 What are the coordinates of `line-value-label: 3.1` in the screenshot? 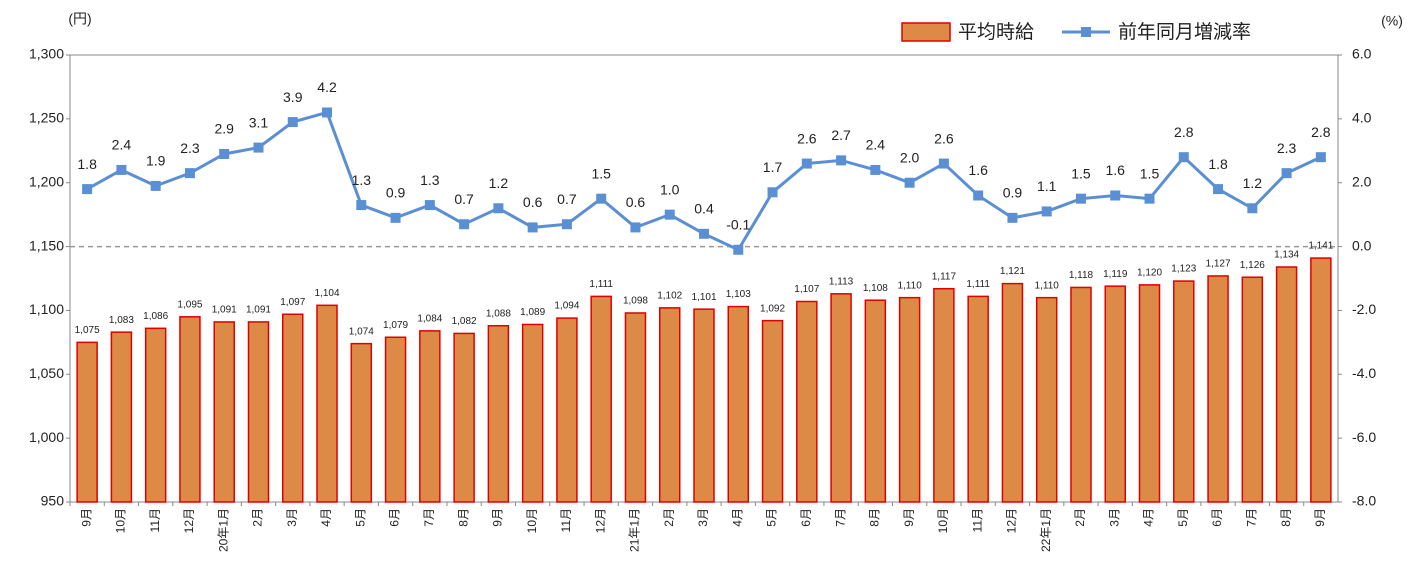 It's located at (259, 122).